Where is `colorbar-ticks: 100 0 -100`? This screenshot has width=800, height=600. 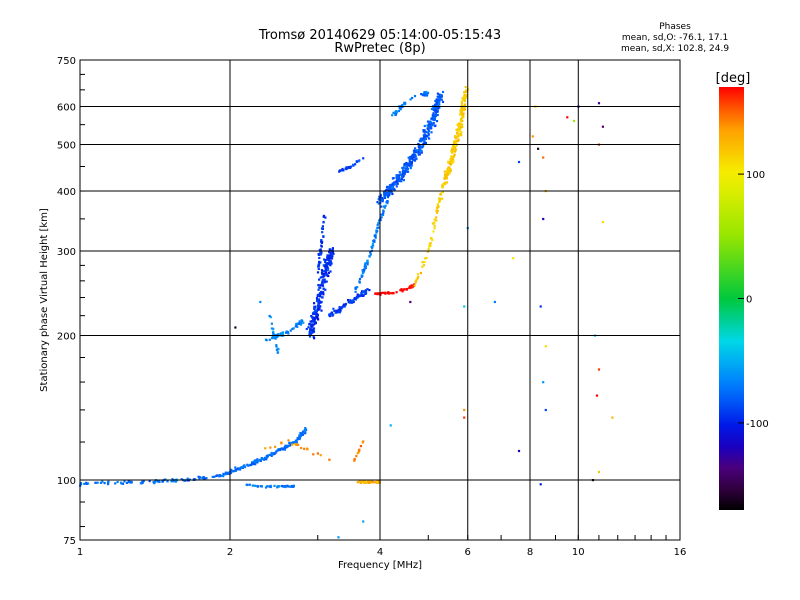
colorbar-ticks: 100 0 -100 is located at coordinates (753, 300).